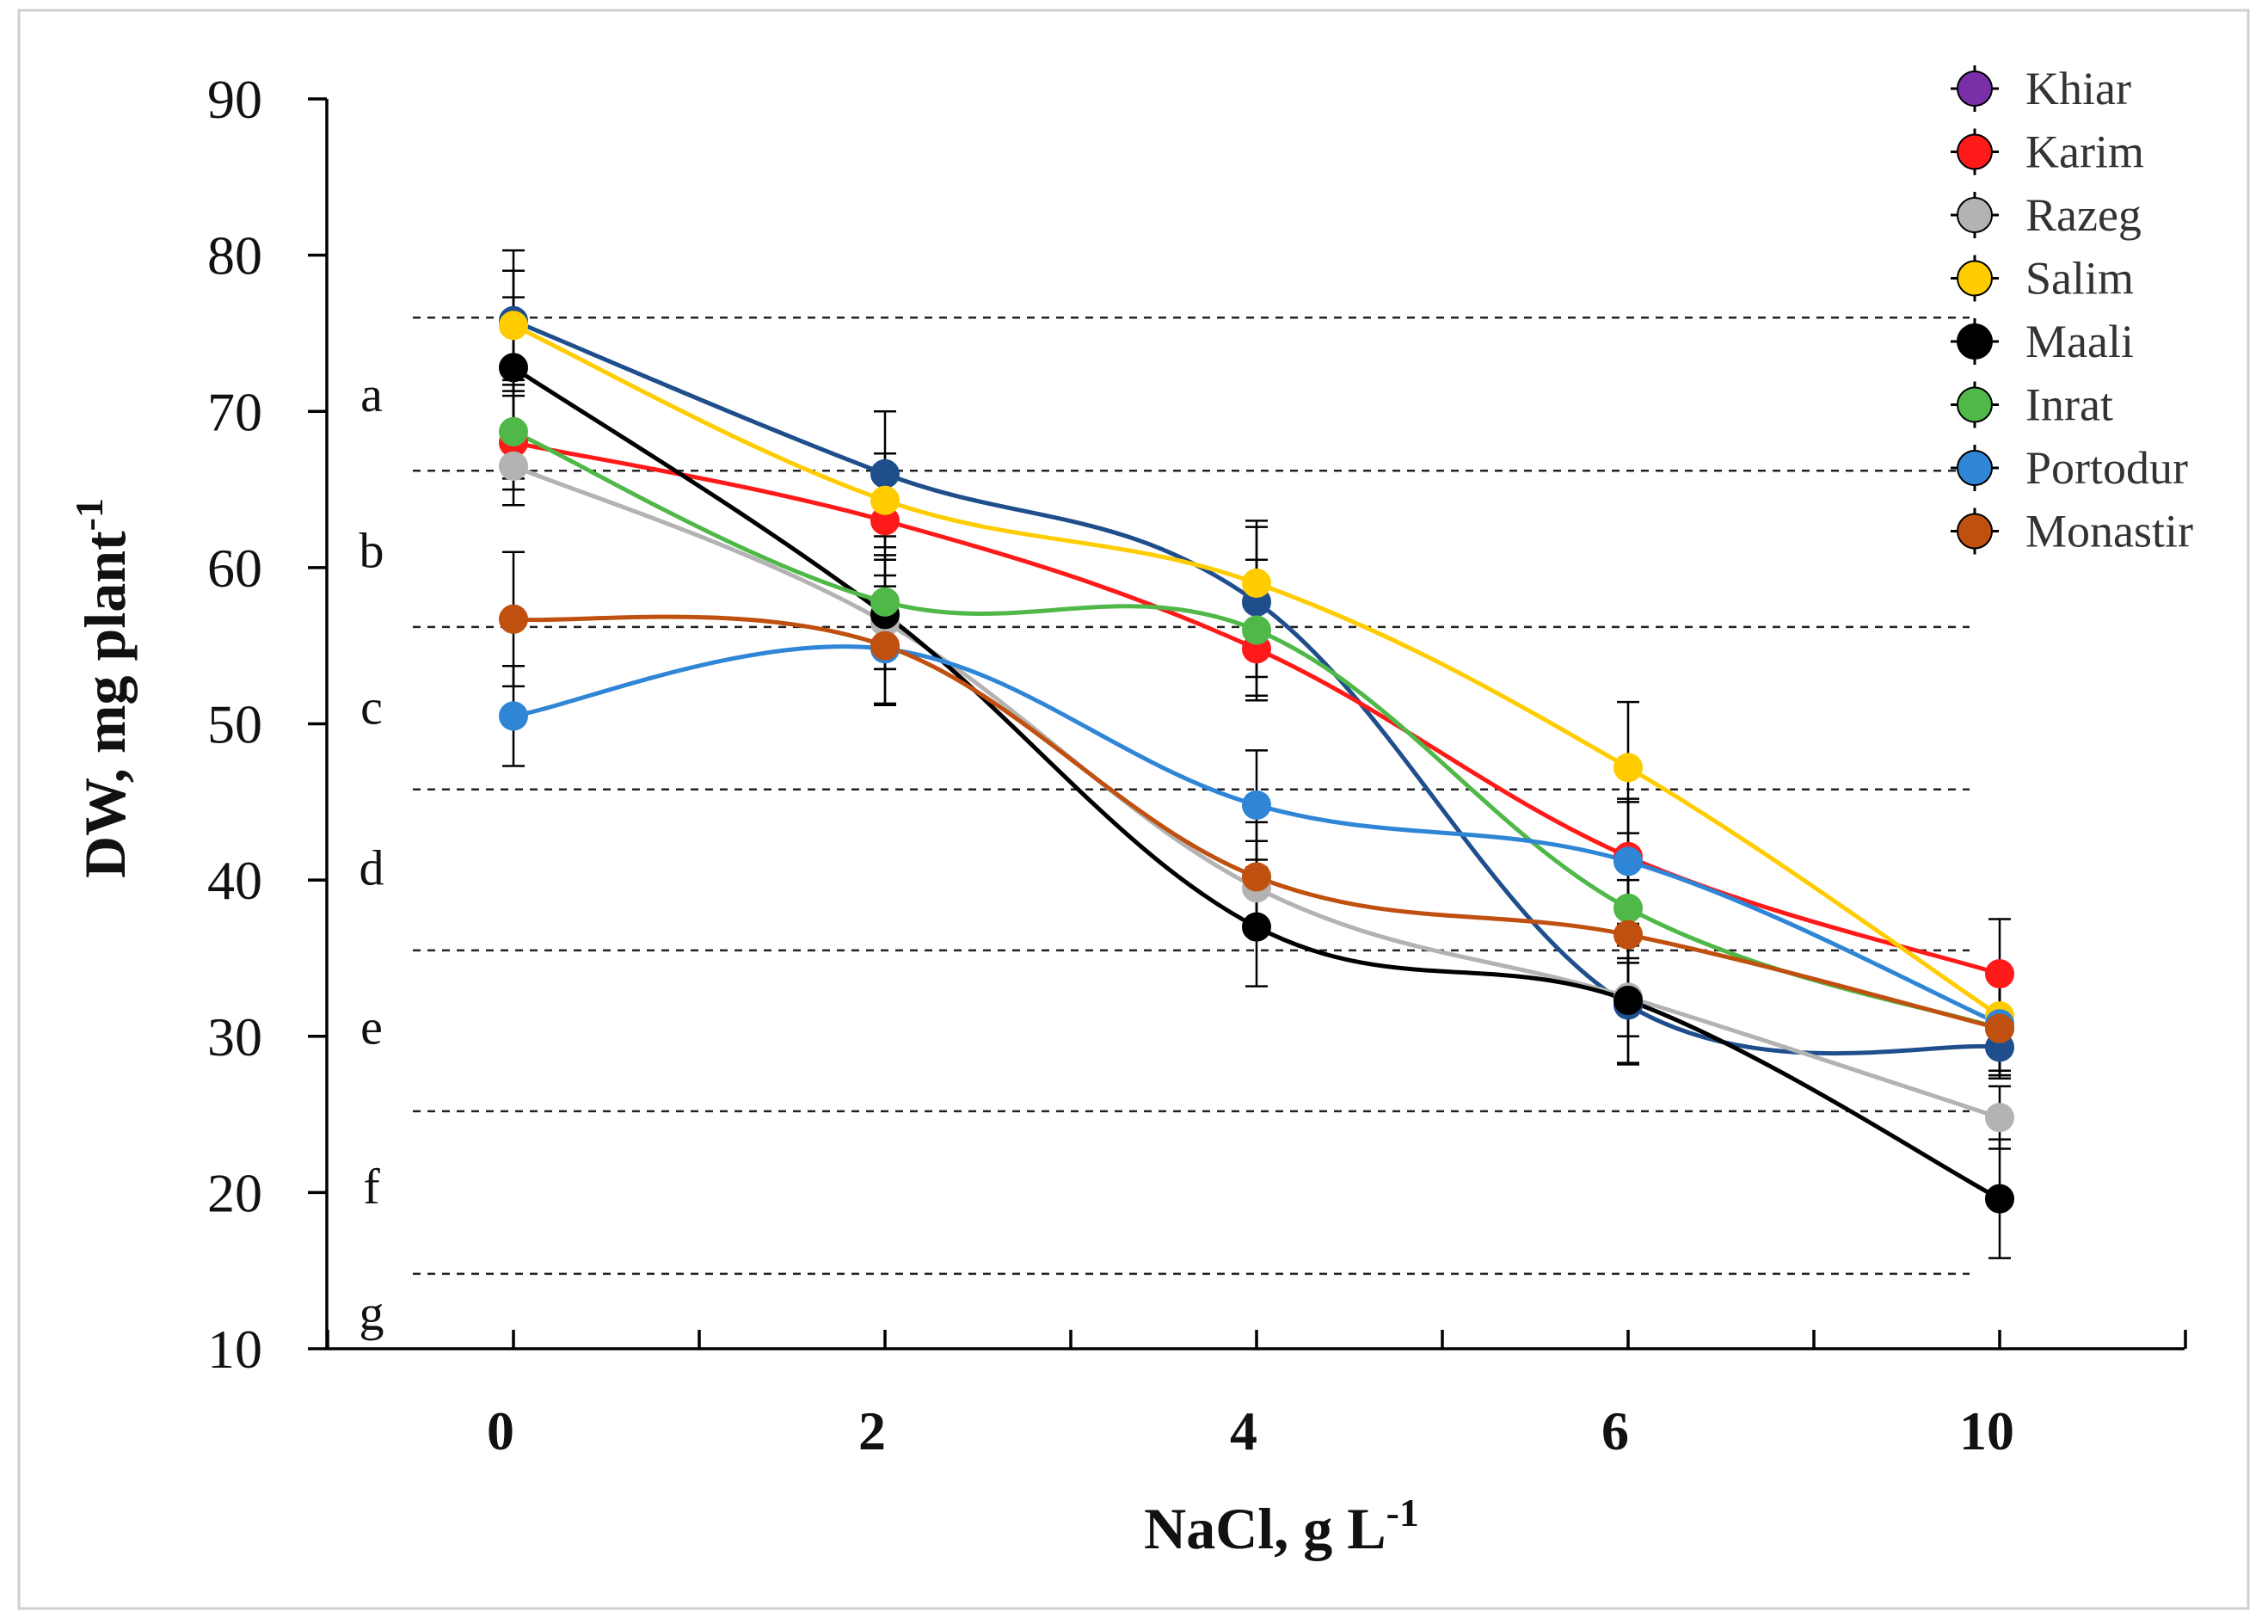  What do you see at coordinates (2084, 215) in the screenshot?
I see `legend-label-razeg: Razeg` at bounding box center [2084, 215].